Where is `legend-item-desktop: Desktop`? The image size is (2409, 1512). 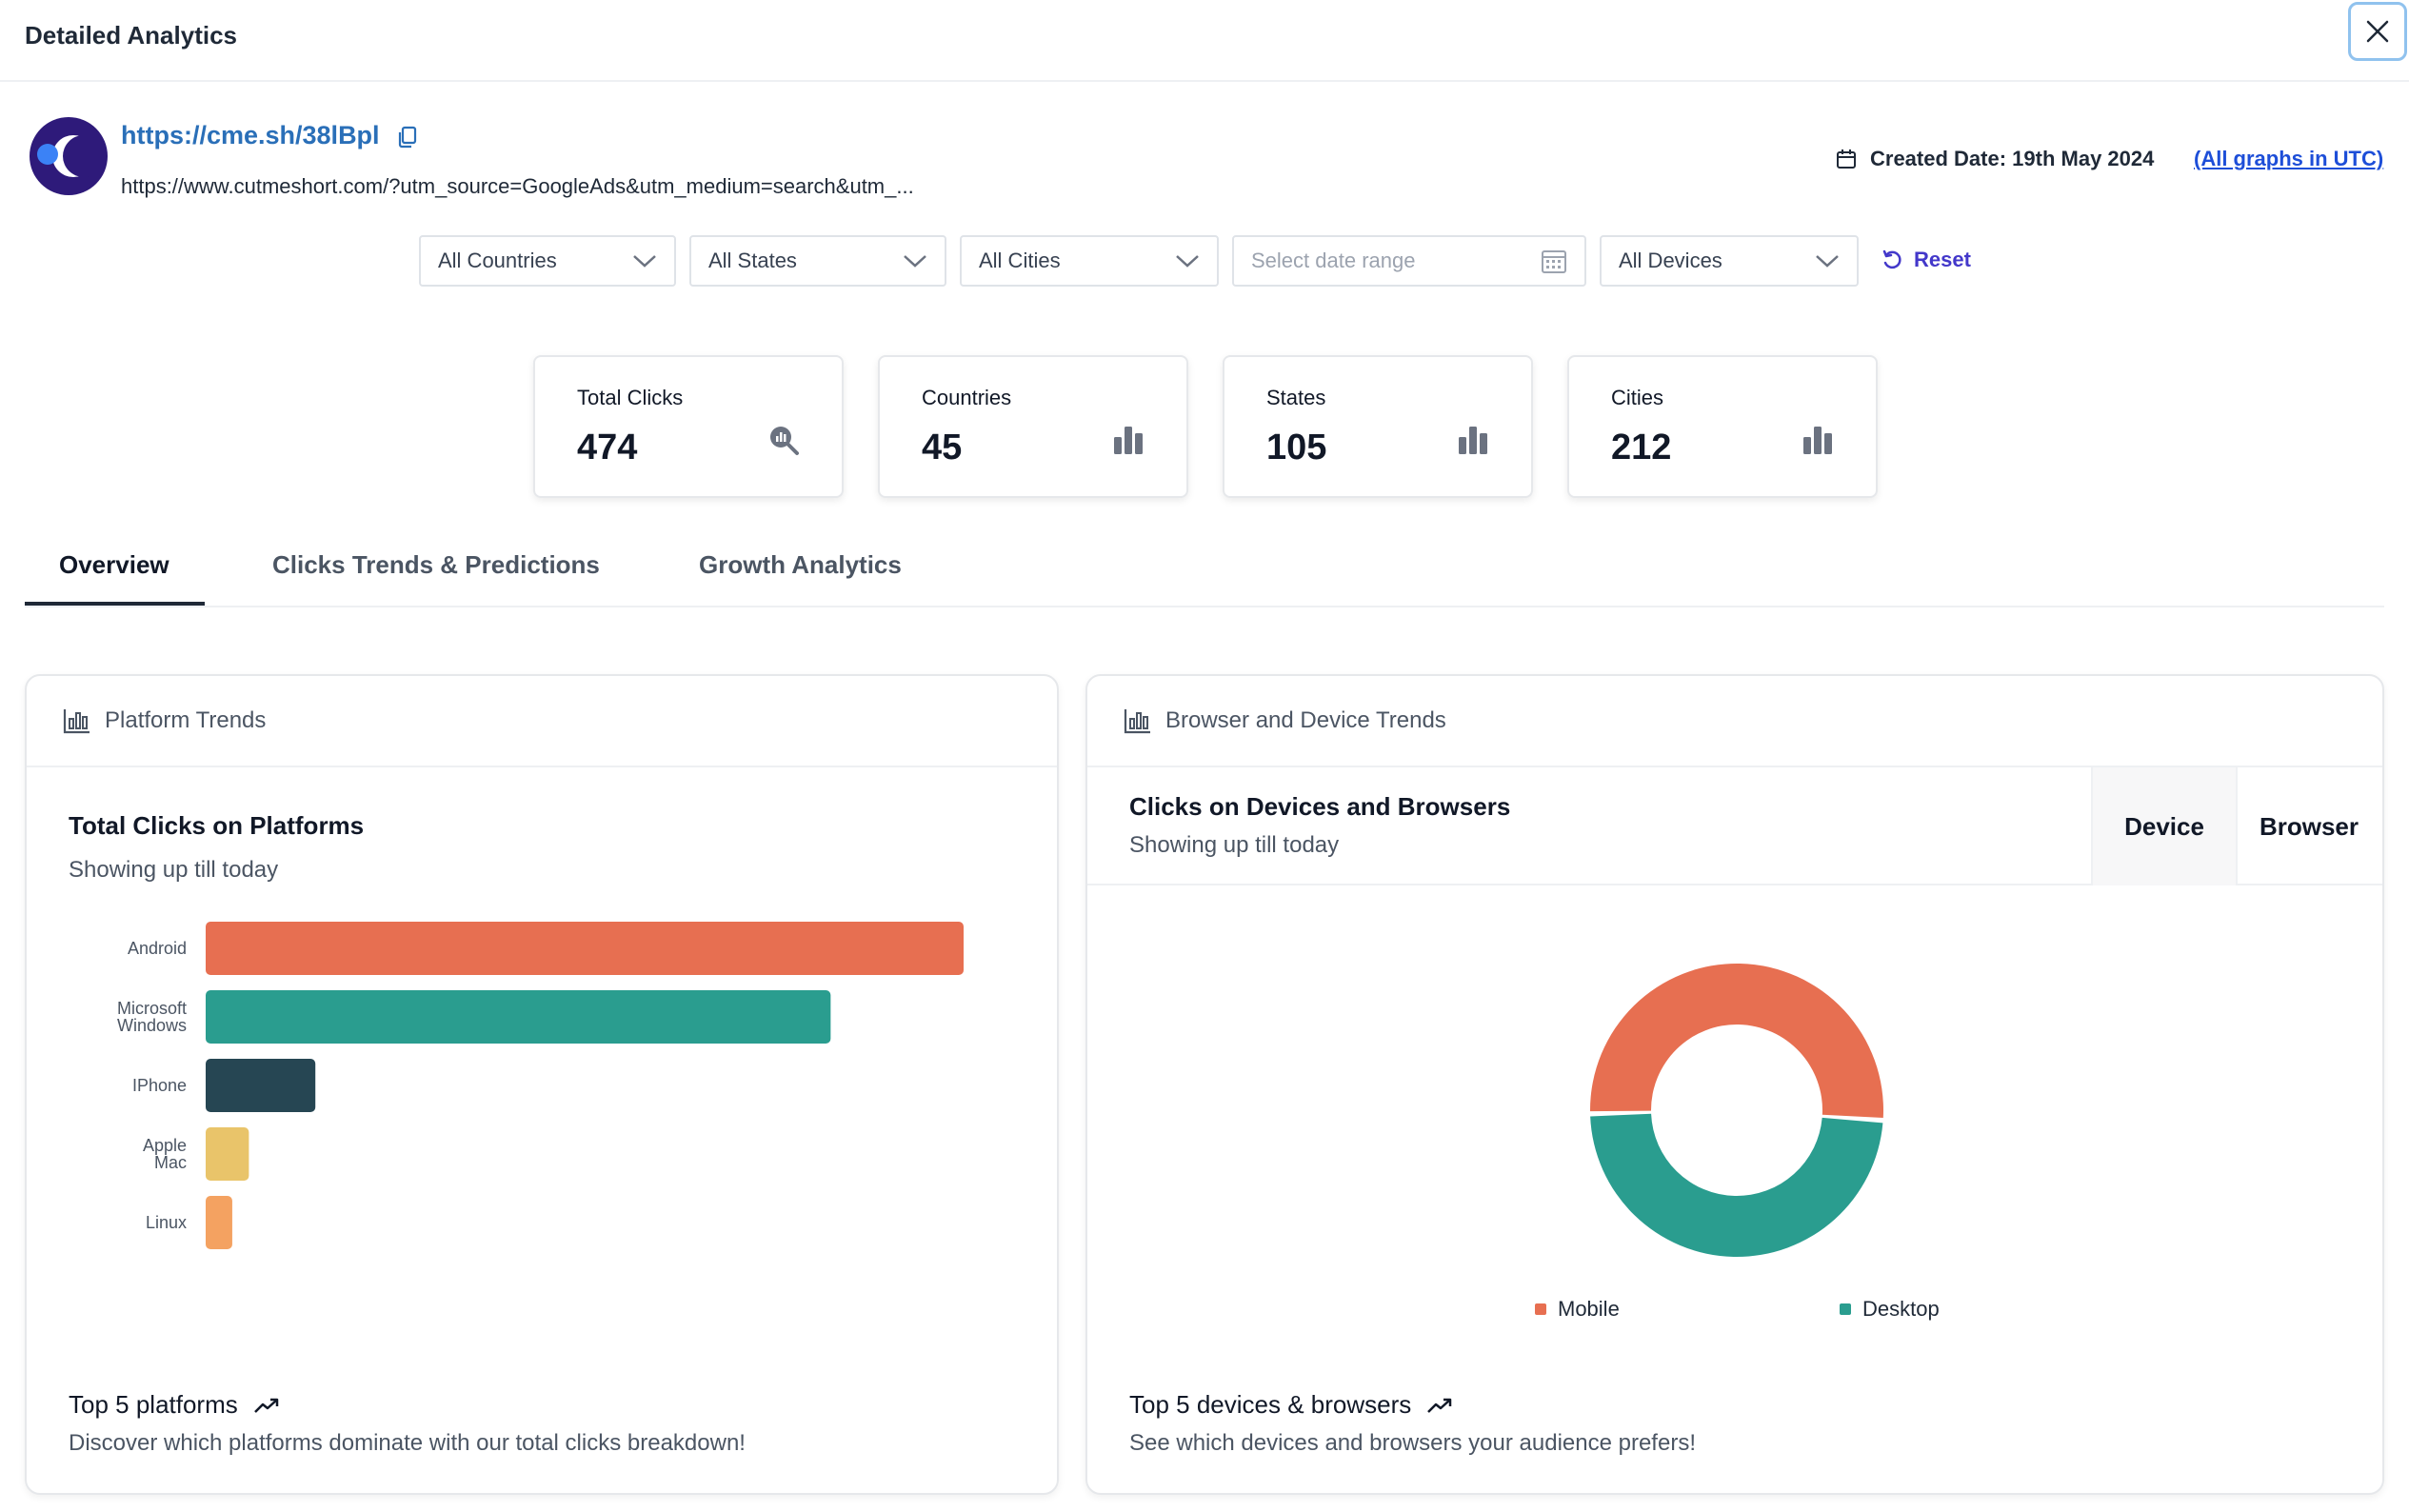
legend-item-desktop: Desktop is located at coordinates (1890, 1309).